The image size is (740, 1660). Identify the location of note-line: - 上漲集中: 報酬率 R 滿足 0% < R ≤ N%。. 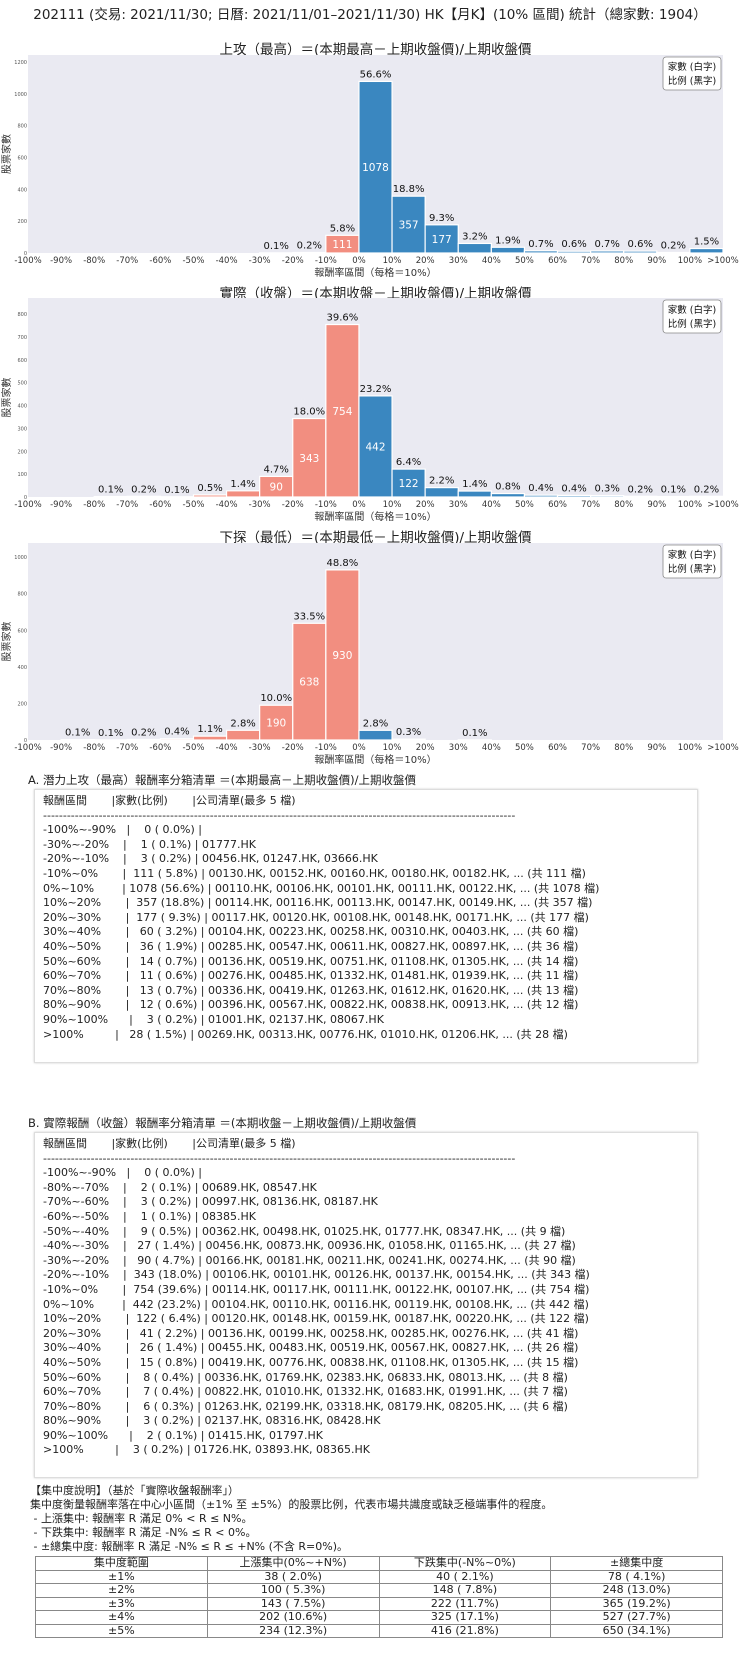
(141, 1518).